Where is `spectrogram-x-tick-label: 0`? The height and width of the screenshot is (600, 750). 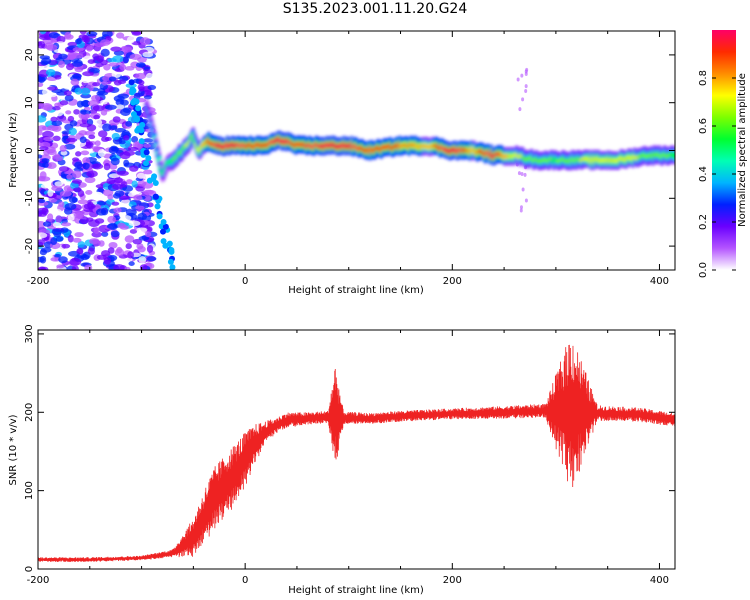 spectrogram-x-tick-label: 0 is located at coordinates (245, 281).